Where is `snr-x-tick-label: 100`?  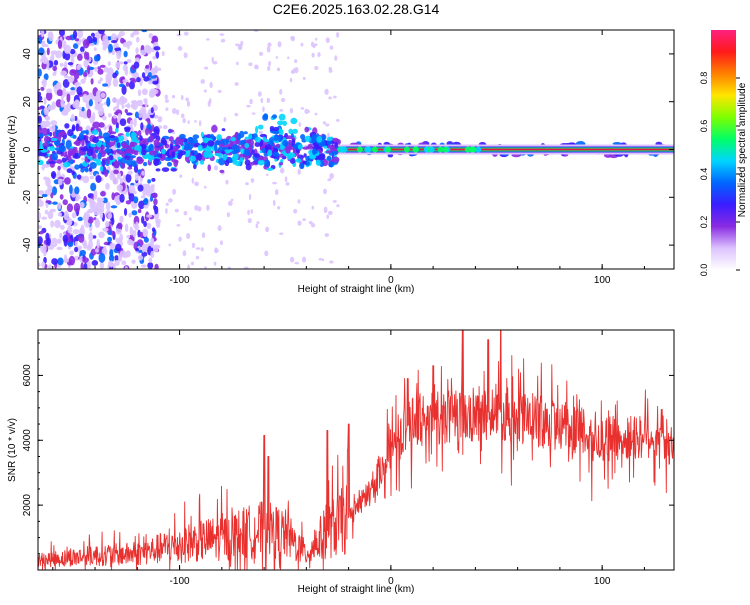 snr-x-tick-label: 100 is located at coordinates (602, 581).